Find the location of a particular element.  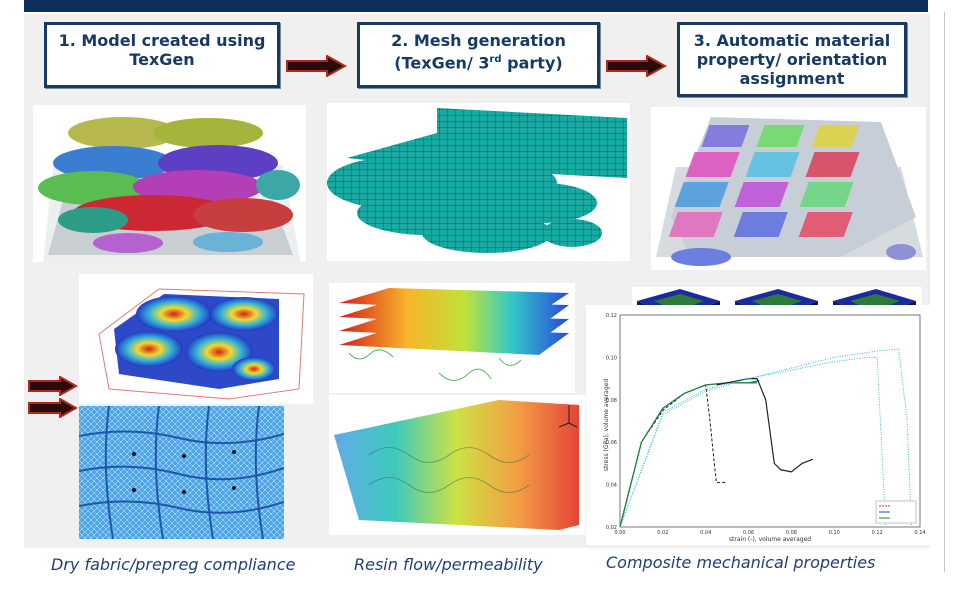

header-bar is located at coordinates (476, 6).